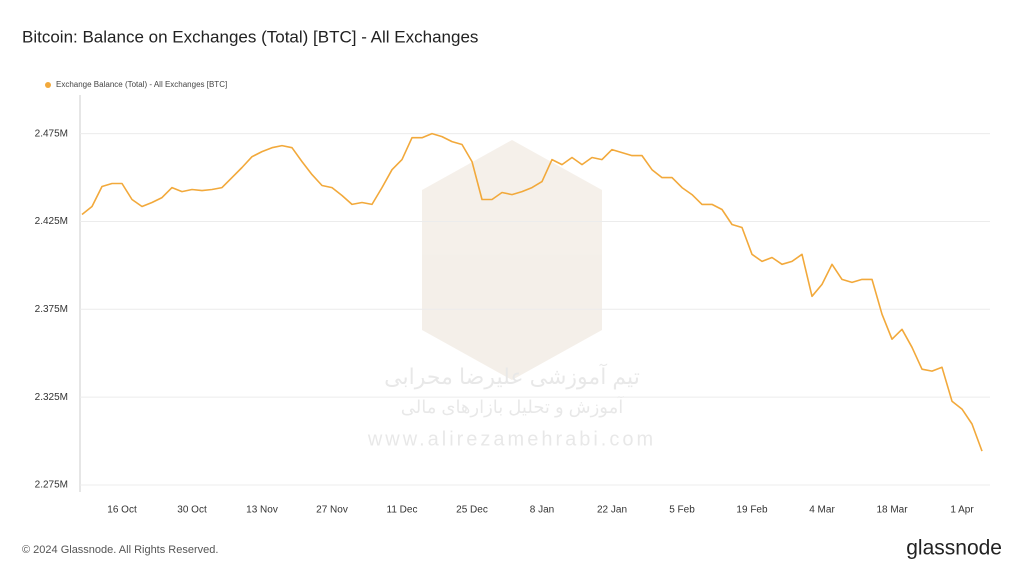  Describe the element at coordinates (262, 510) in the screenshot. I see `x-tick-label: 13 Nov` at that location.